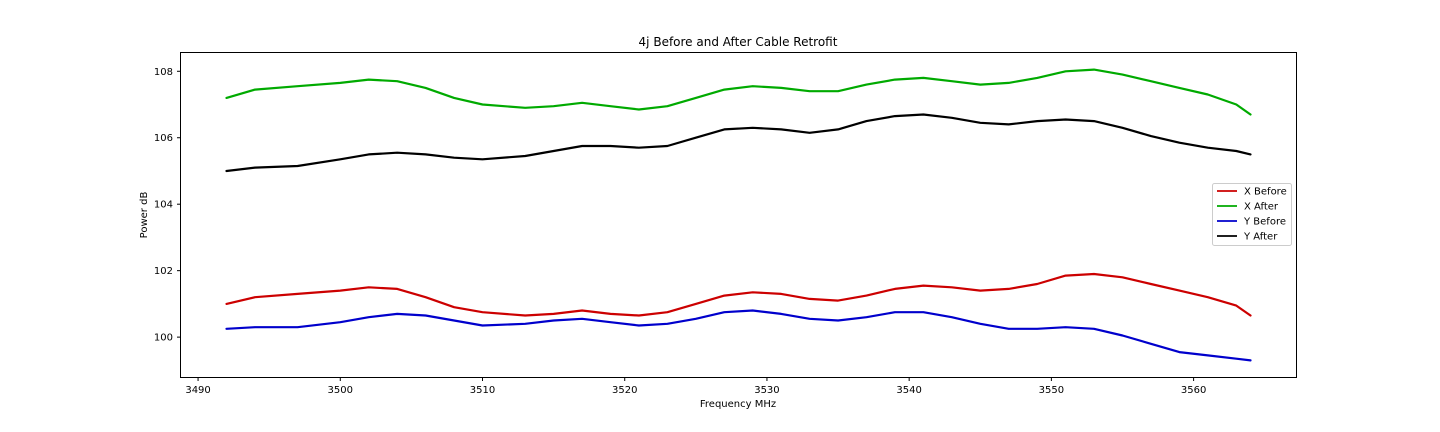 The height and width of the screenshot is (432, 1440). Describe the element at coordinates (197, 390) in the screenshot. I see `x-tick-label: 3490` at that location.